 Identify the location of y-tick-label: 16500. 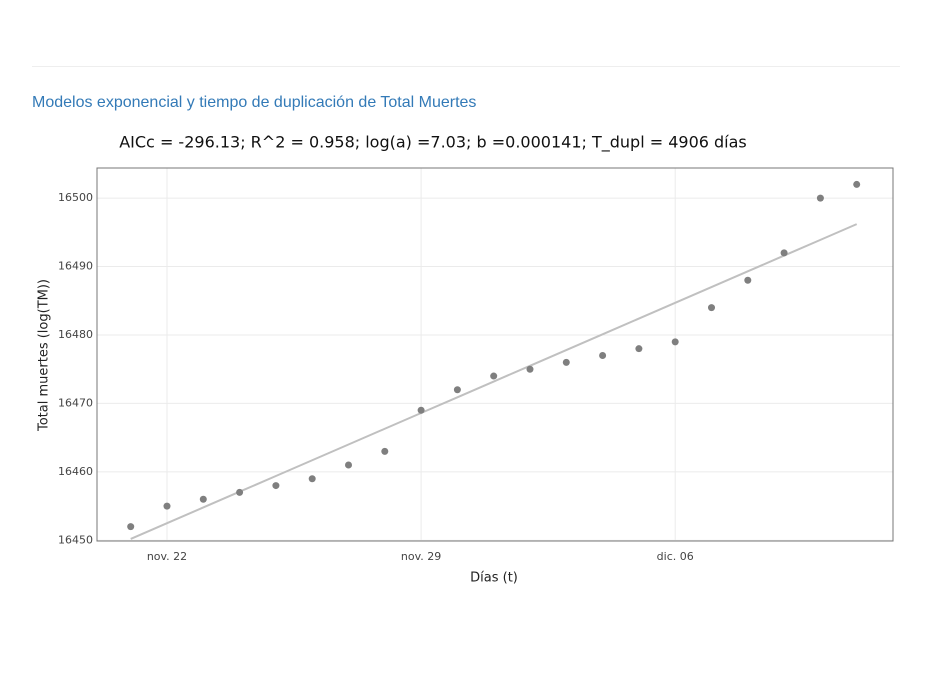
(75, 197).